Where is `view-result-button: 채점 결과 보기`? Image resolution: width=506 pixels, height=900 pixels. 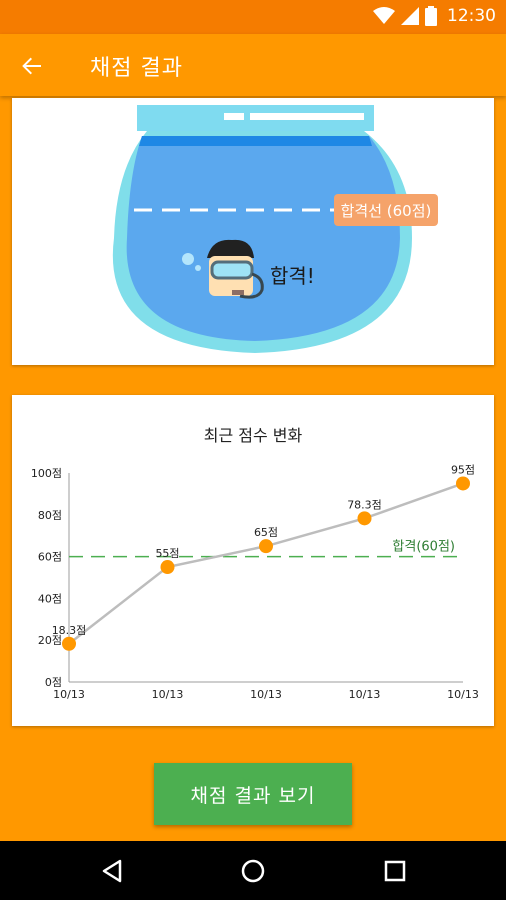
view-result-button: 채점 결과 보기 is located at coordinates (253, 794).